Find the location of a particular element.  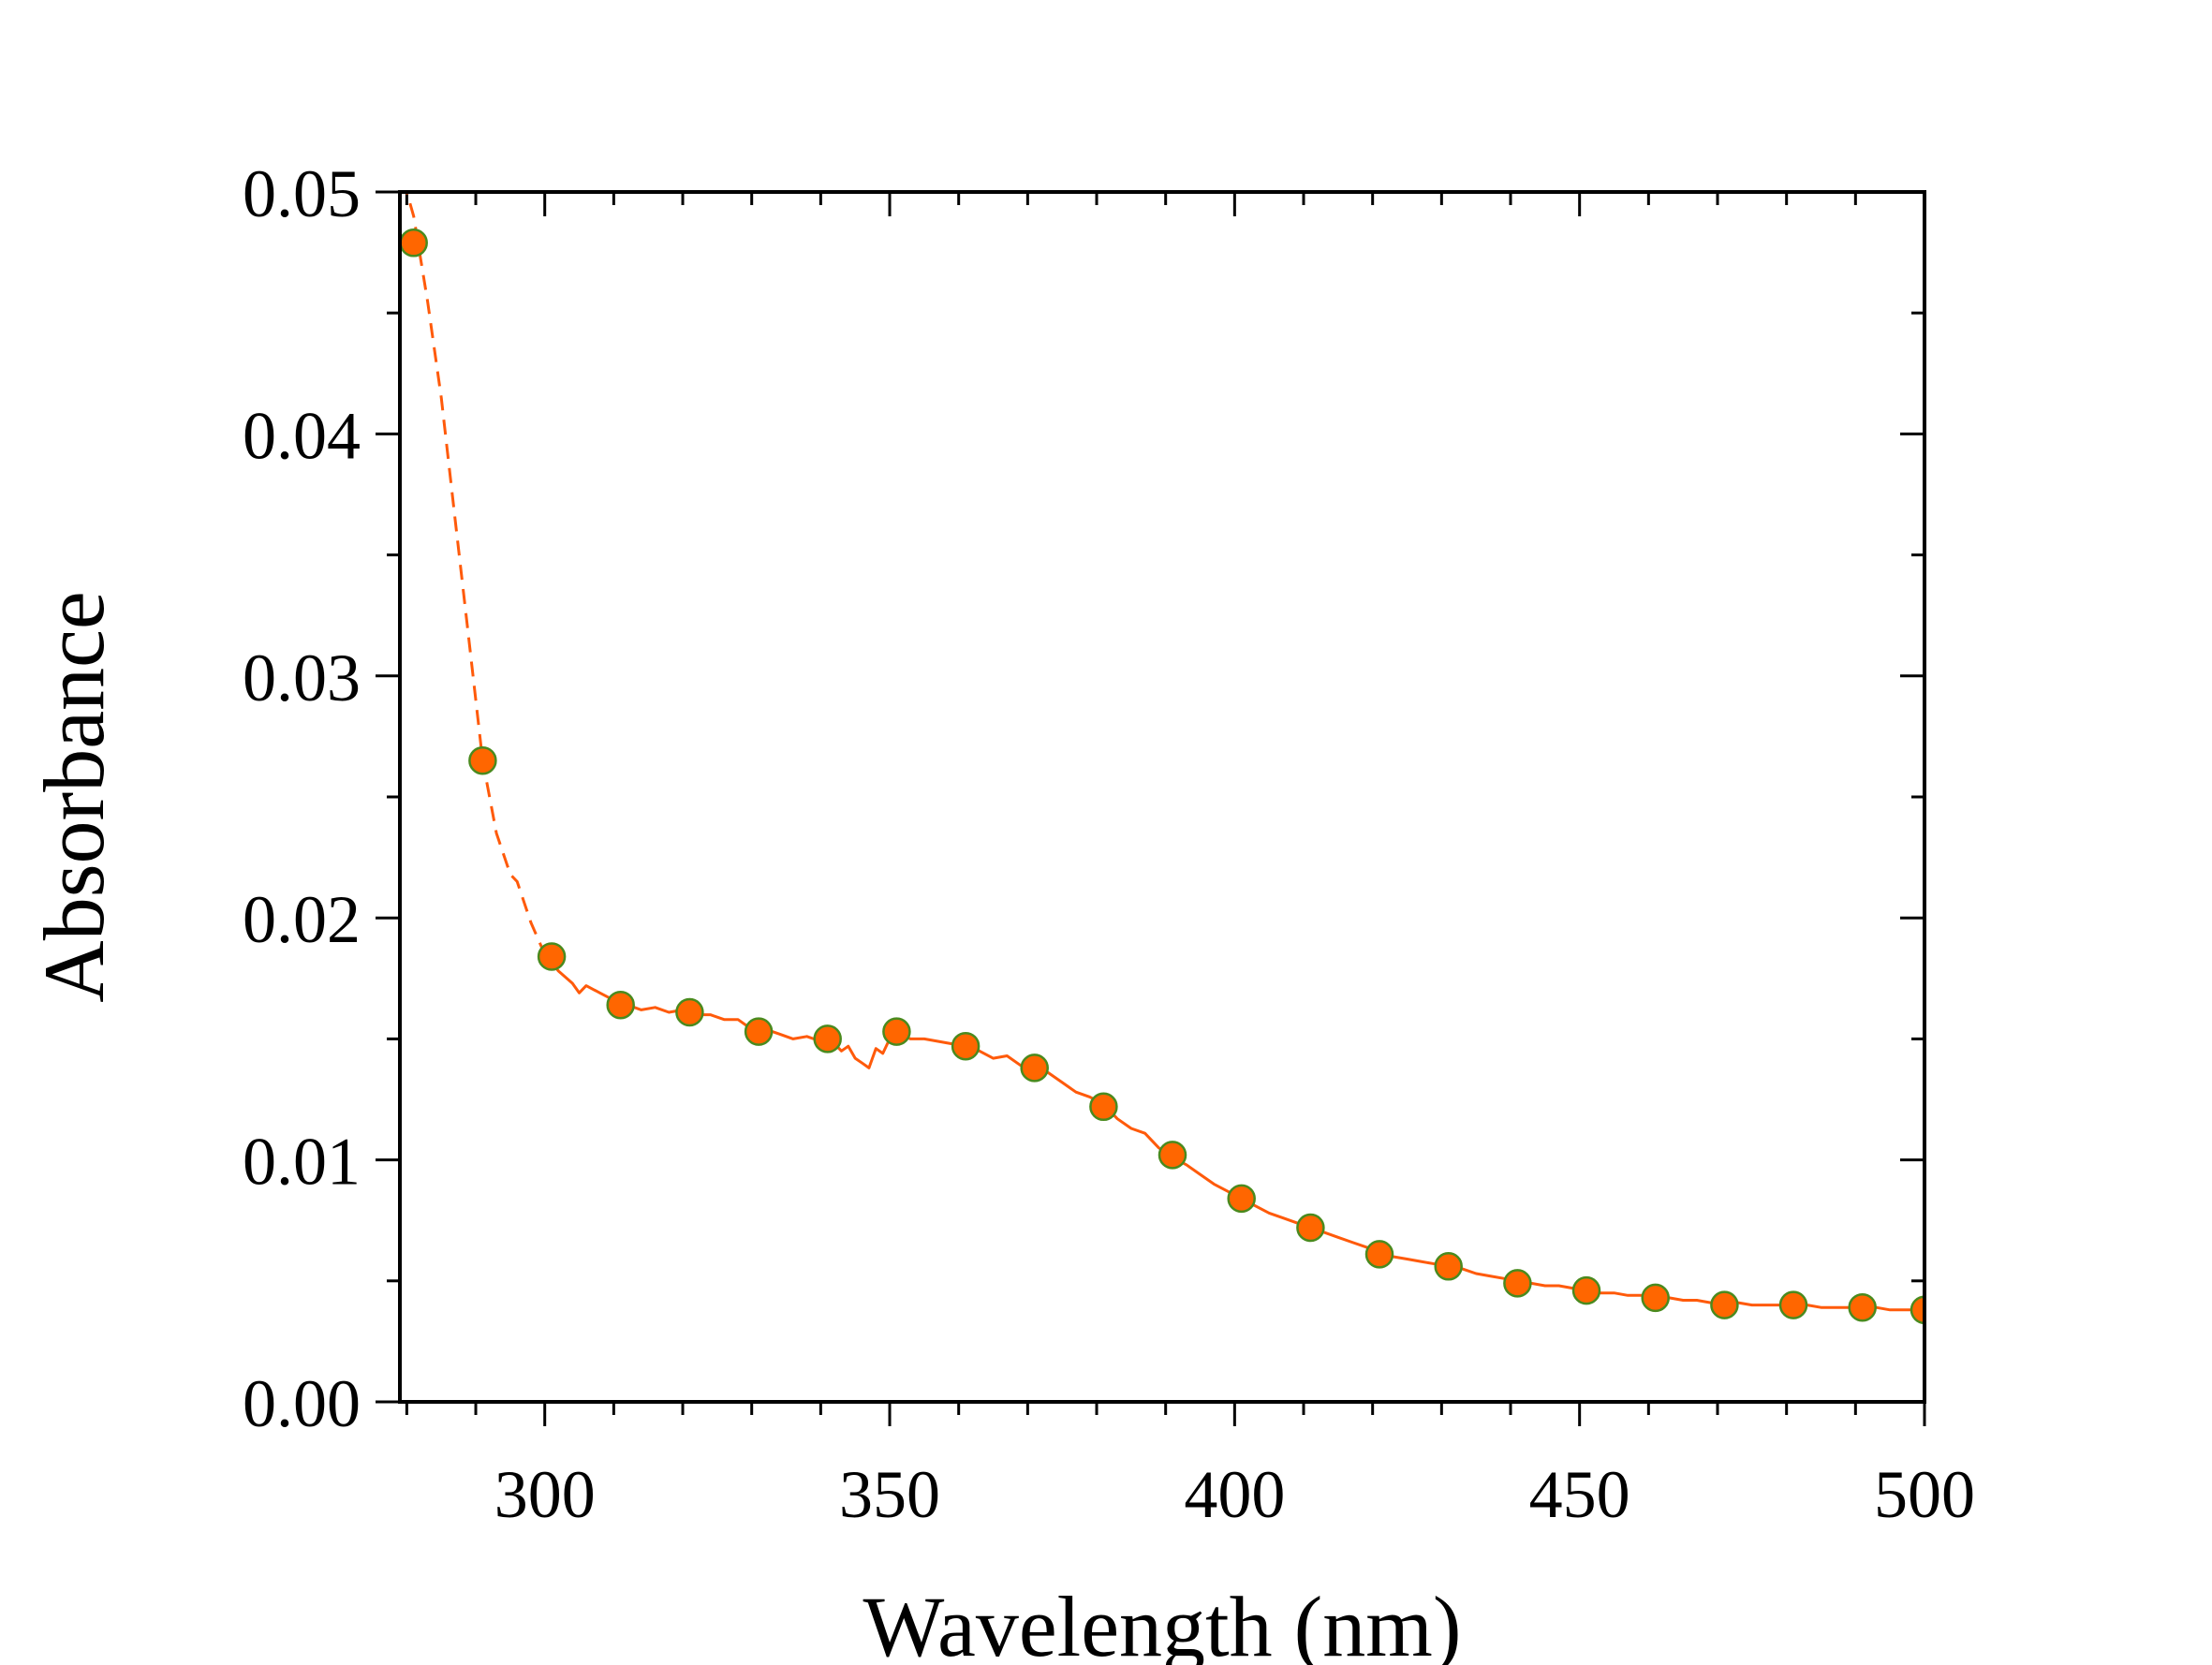

x-tick-label: 450 is located at coordinates (1580, 1495).